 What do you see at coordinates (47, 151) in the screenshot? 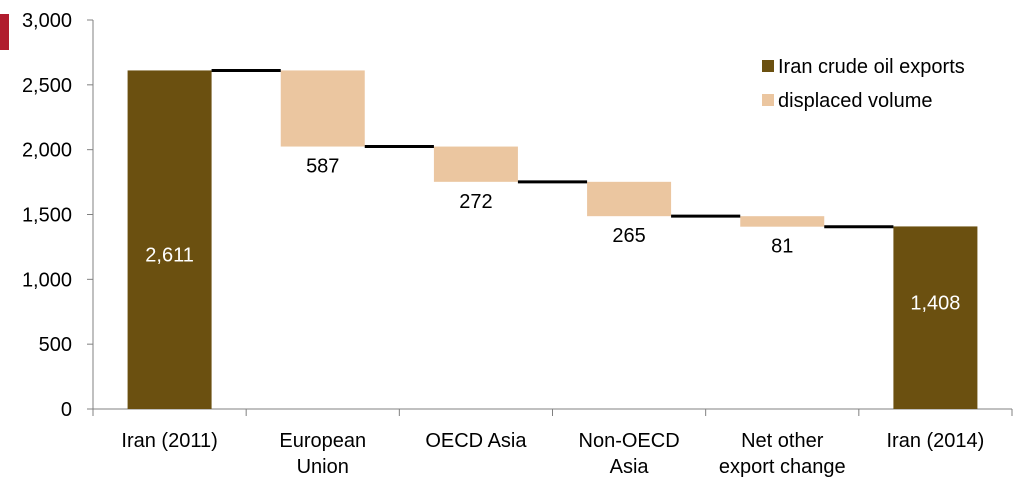
I see `y-tick-label: 2,000` at bounding box center [47, 151].